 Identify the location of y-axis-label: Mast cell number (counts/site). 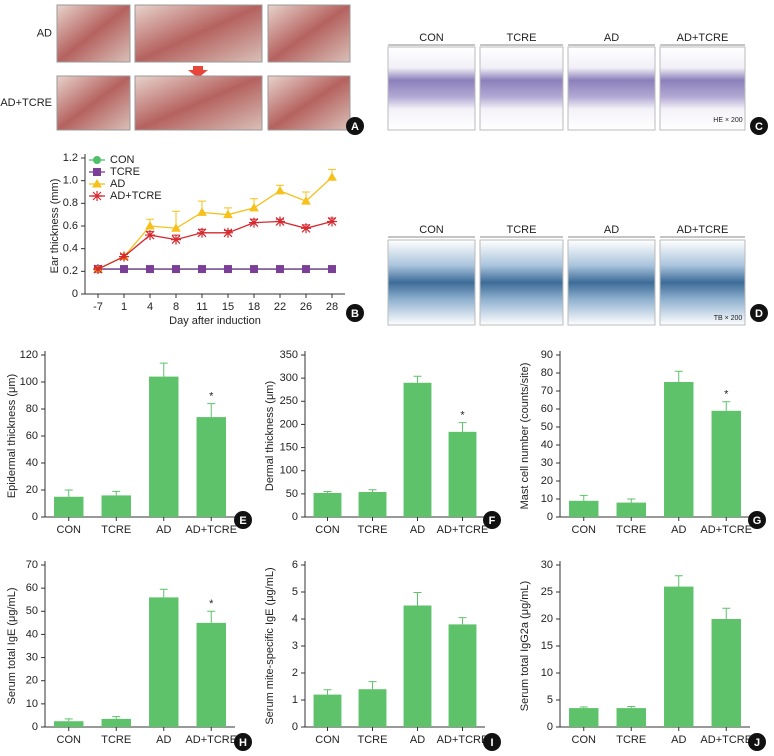
(525, 436).